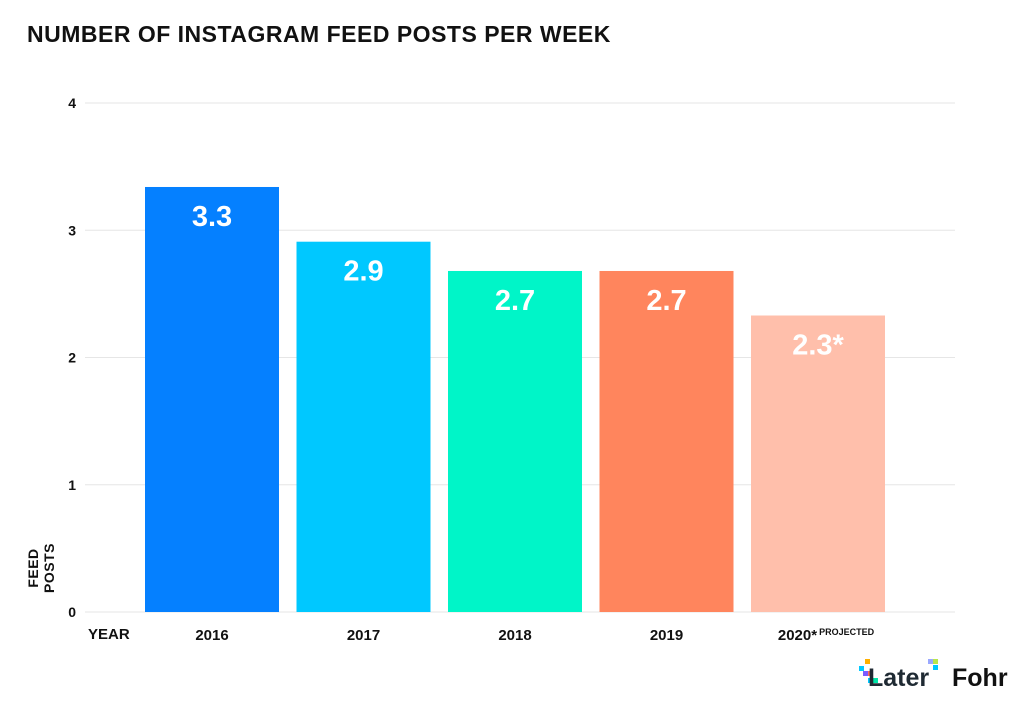 This screenshot has width=1024, height=708. I want to click on x-tick-label: 2016, so click(211, 635).